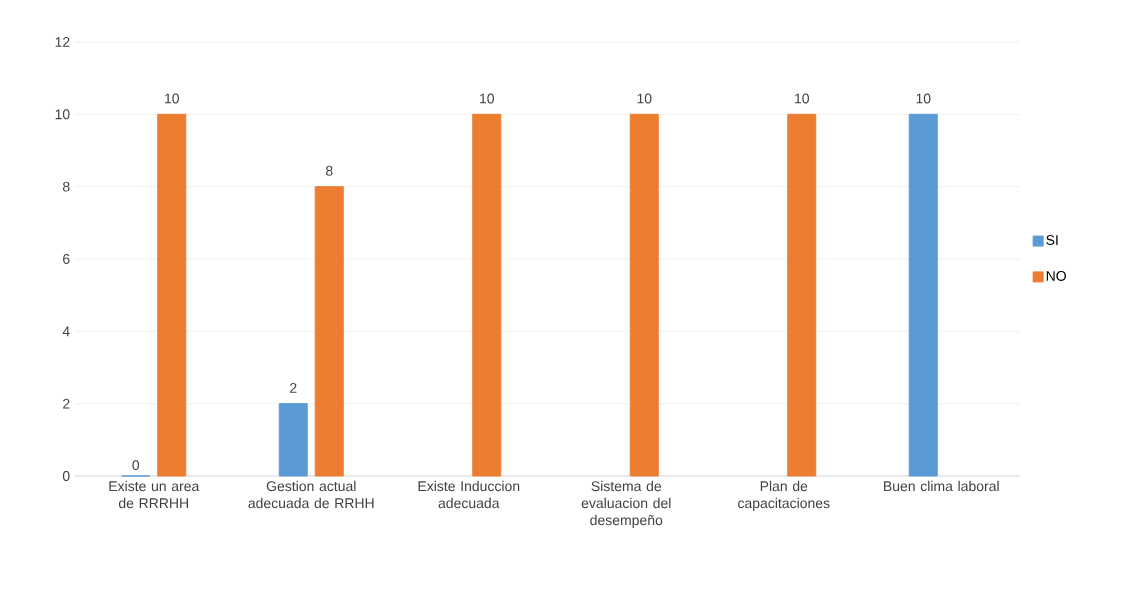 This screenshot has width=1132, height=591. Describe the element at coordinates (1052, 240) in the screenshot. I see `legend-label: SI` at that location.